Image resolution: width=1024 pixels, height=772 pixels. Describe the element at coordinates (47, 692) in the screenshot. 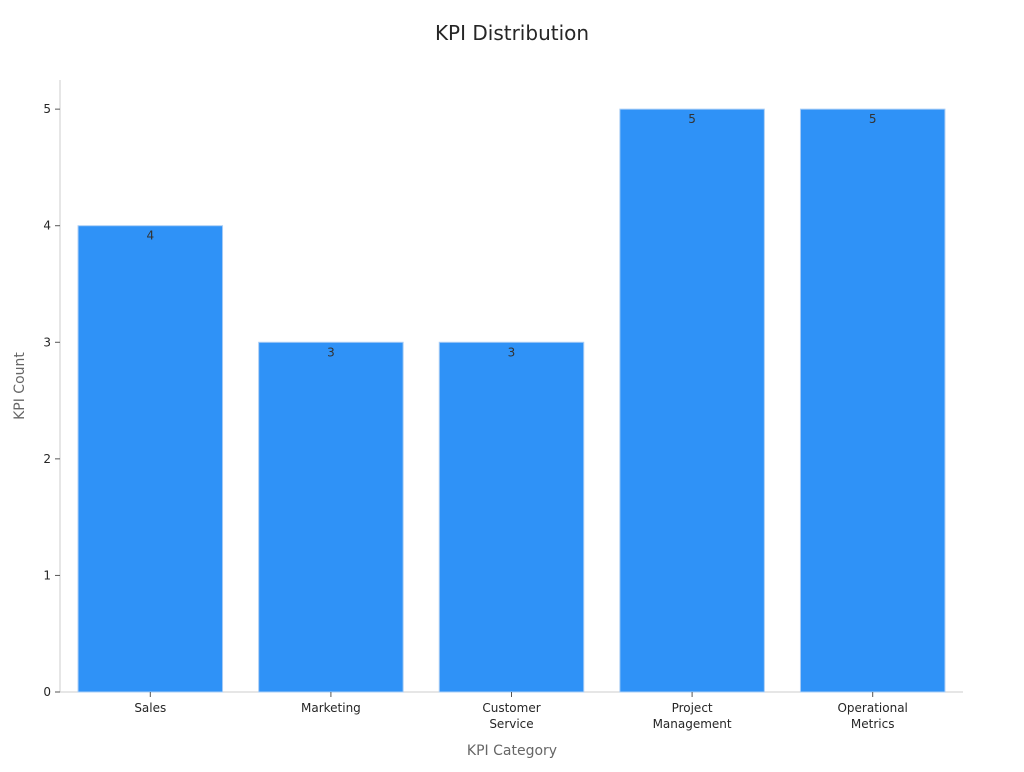

I see `y-tick-label: 0` at that location.